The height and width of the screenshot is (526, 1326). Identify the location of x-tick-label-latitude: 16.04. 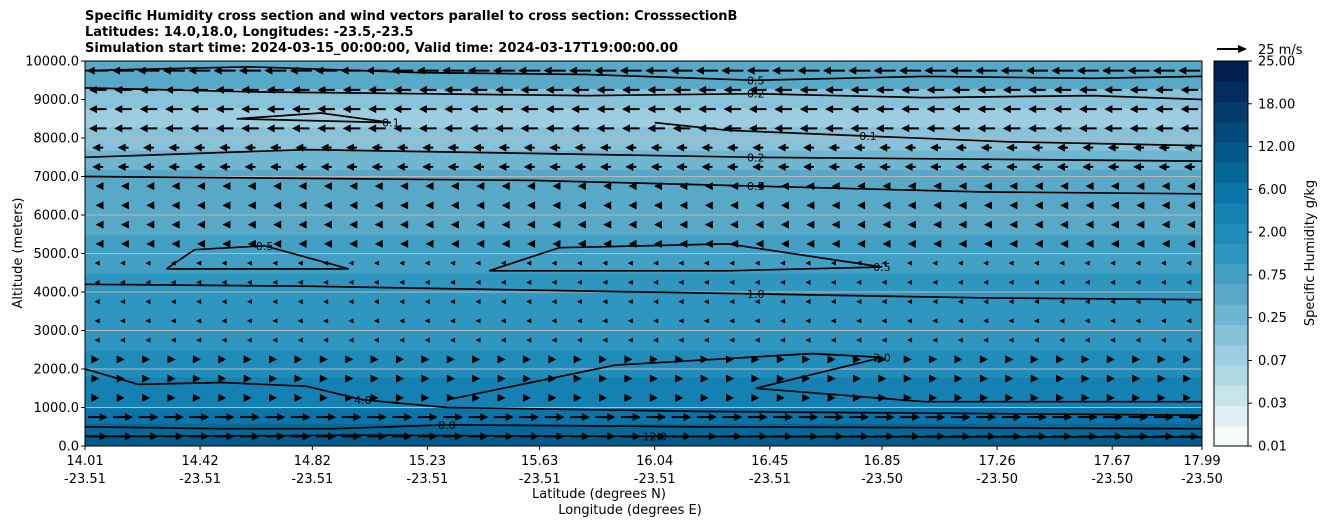
(654, 461).